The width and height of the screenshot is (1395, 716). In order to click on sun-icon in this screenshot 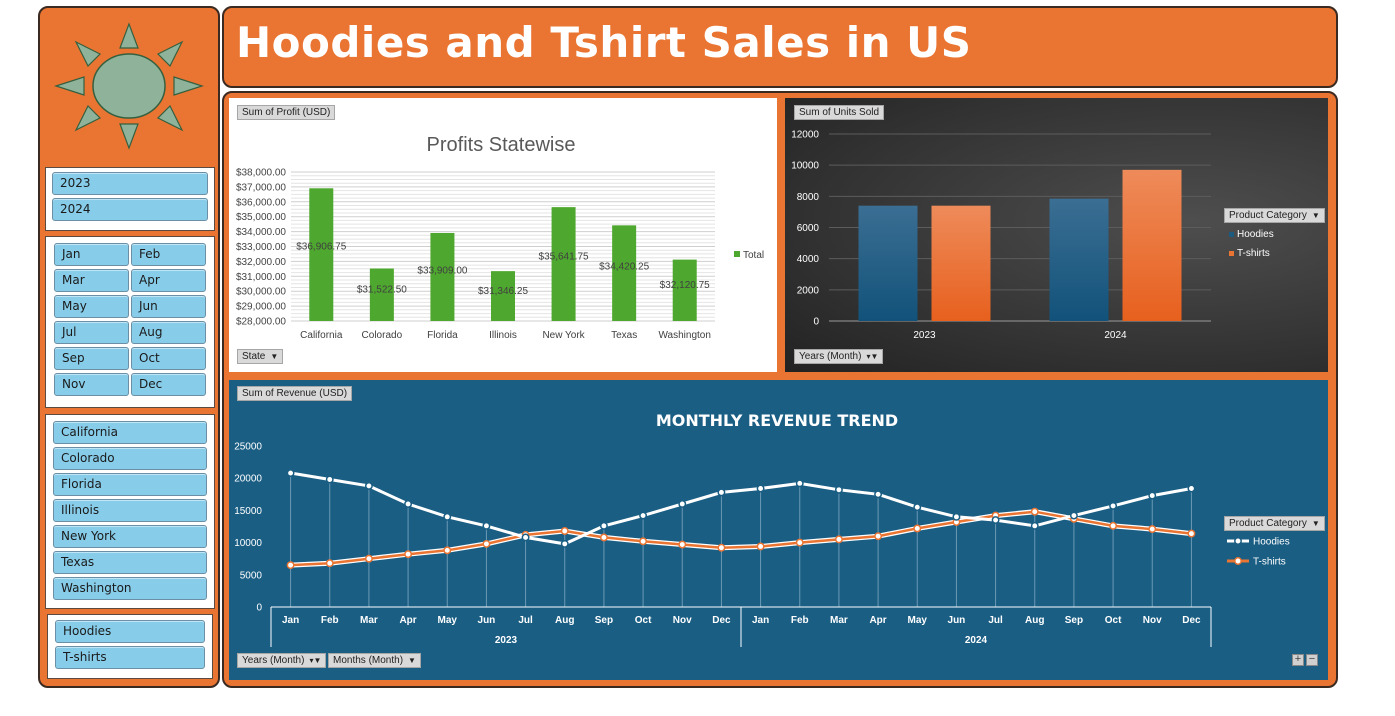, I will do `click(129, 86)`.